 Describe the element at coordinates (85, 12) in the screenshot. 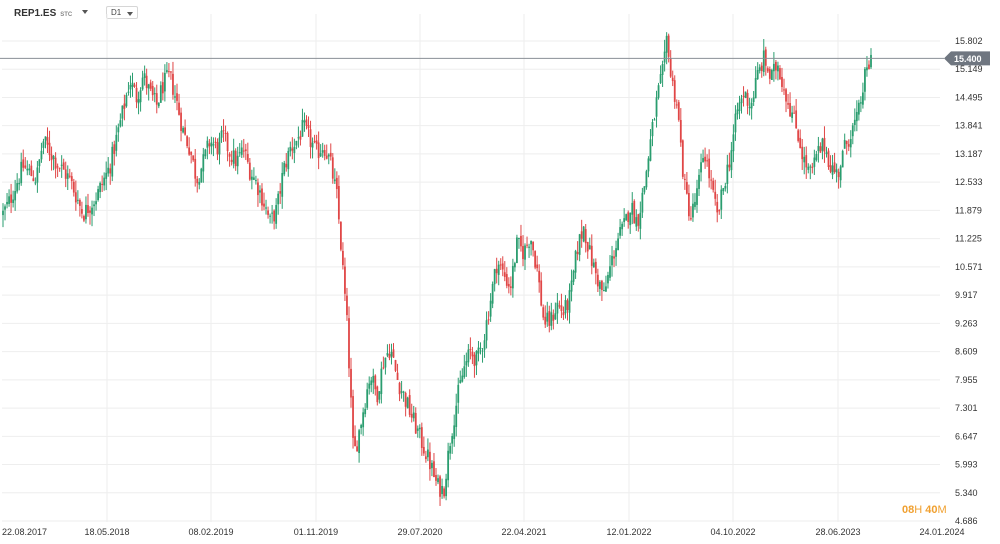

I see `chevron-down-icon` at that location.